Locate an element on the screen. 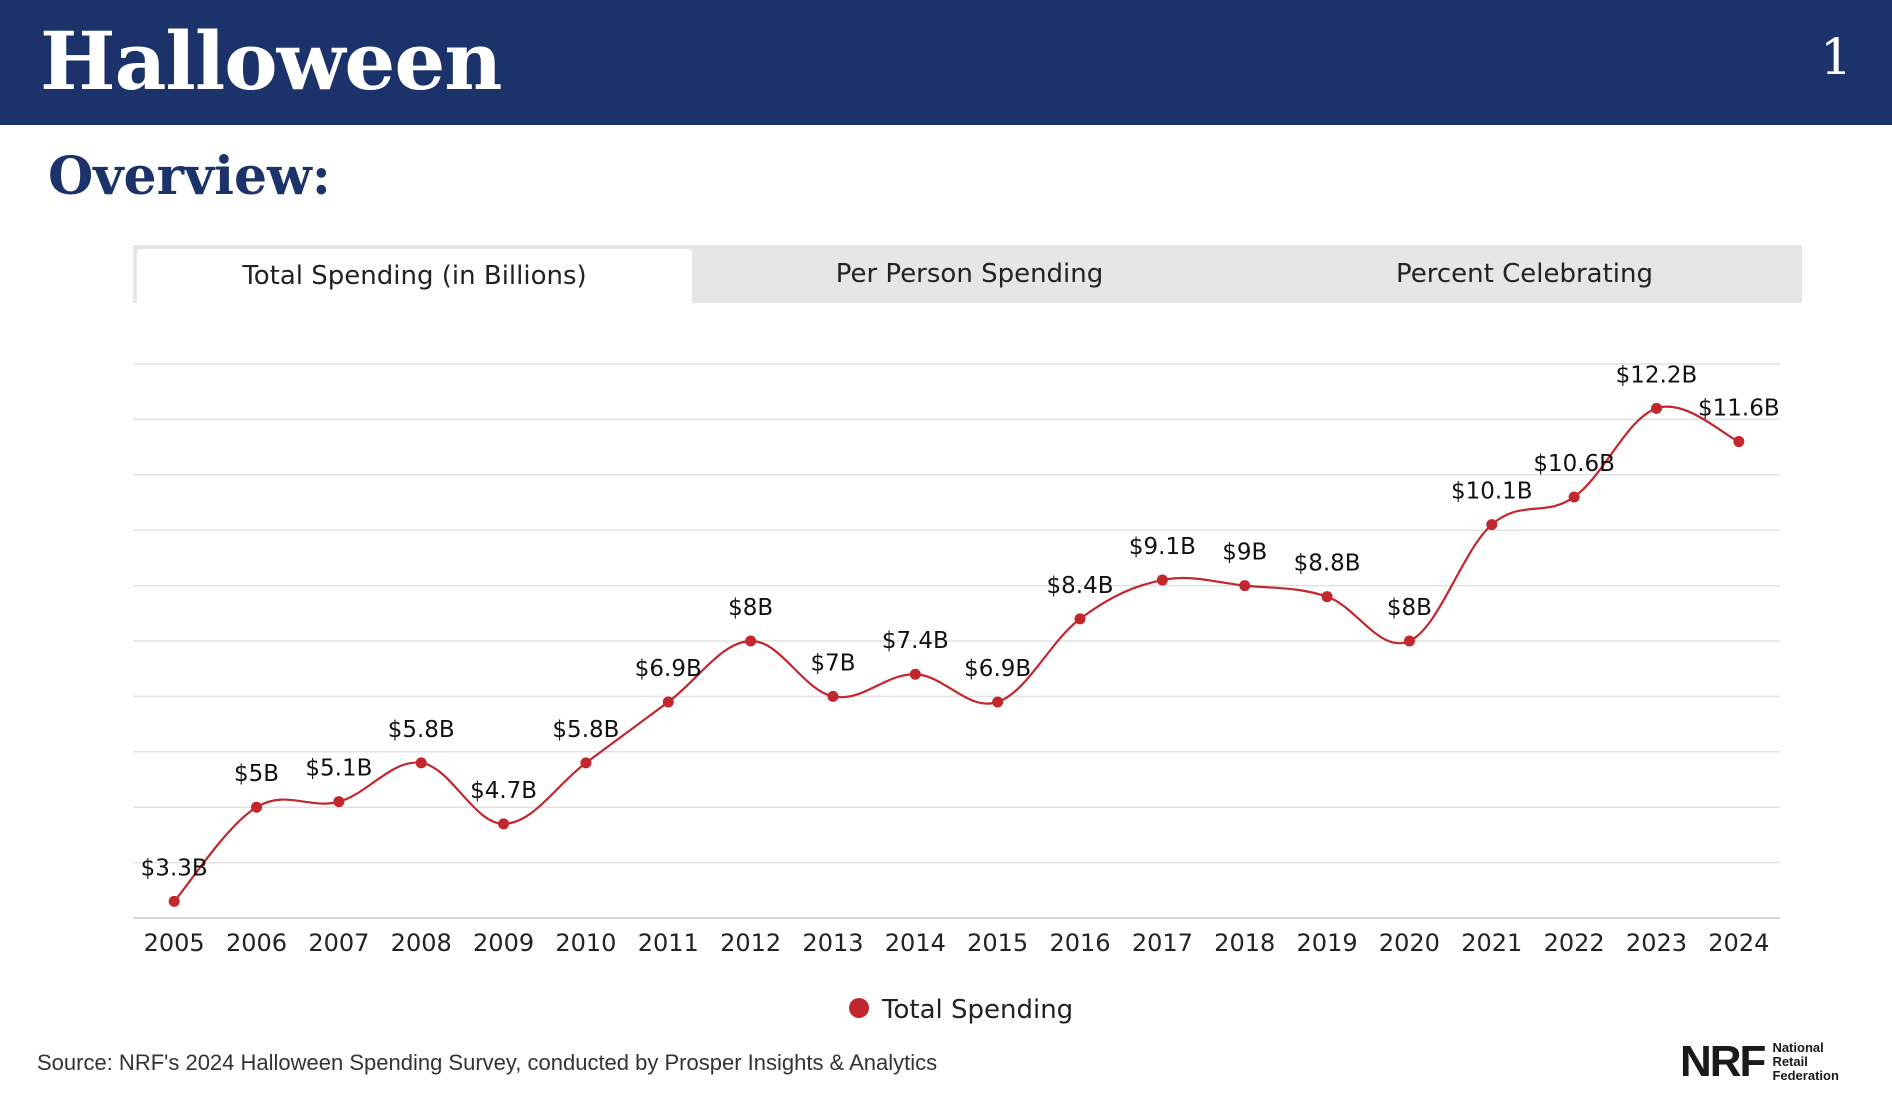 This screenshot has height=1094, width=1892. data-point-2012 is located at coordinates (751, 641).